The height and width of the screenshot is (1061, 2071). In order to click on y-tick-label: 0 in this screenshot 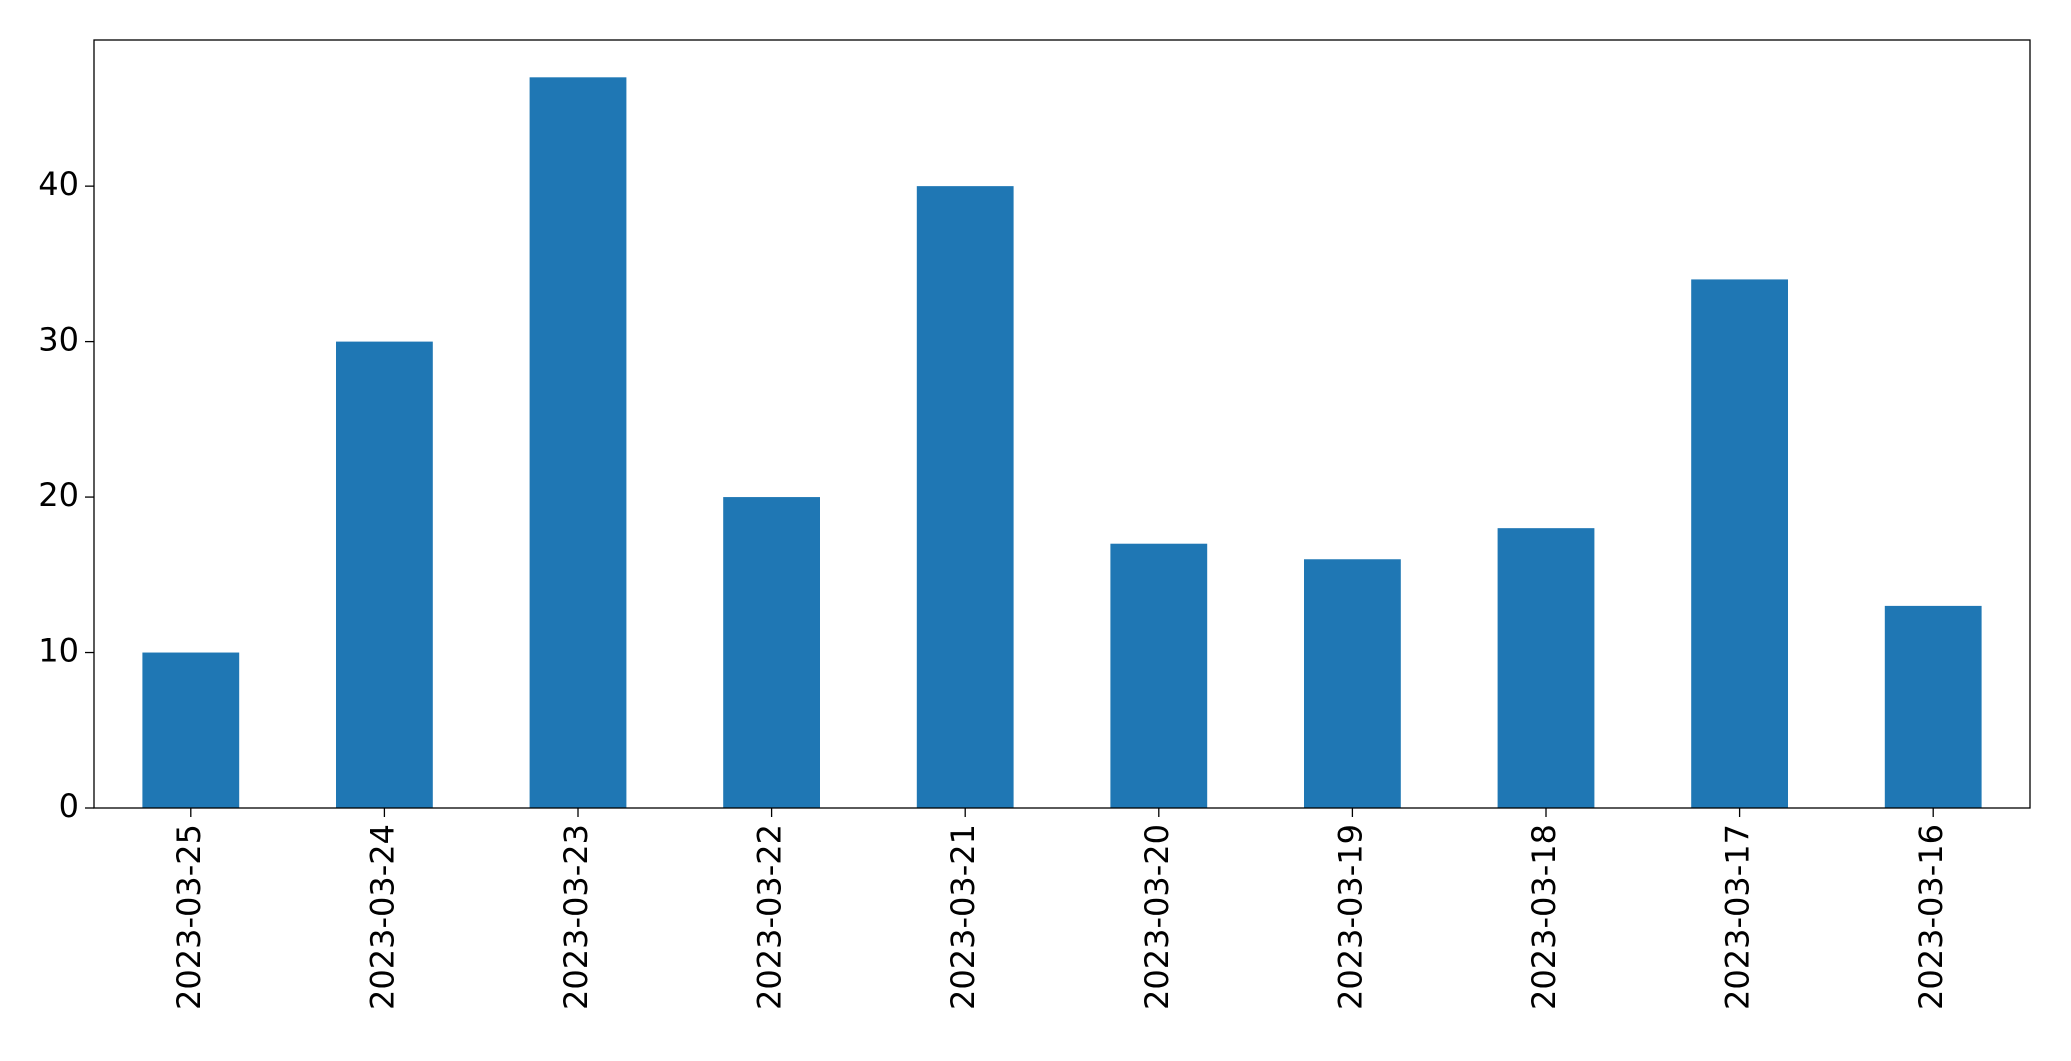, I will do `click(69, 806)`.